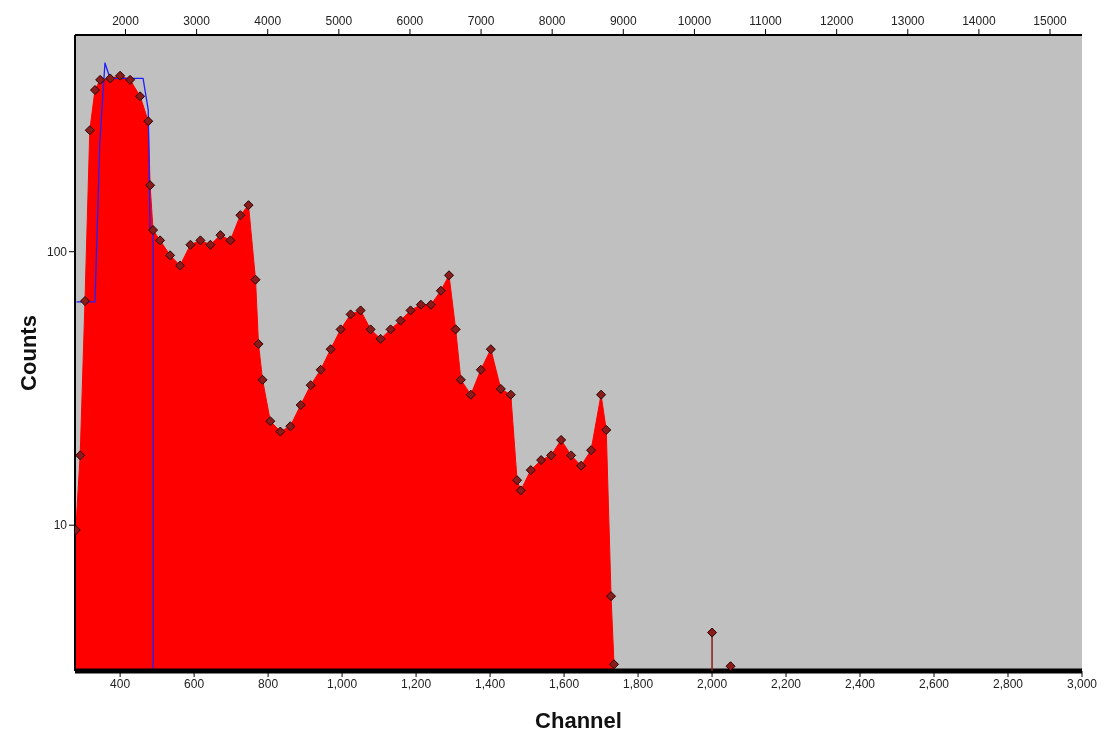  Describe the element at coordinates (836, 21) in the screenshot. I see `x2-tick-label: 12000` at that location.